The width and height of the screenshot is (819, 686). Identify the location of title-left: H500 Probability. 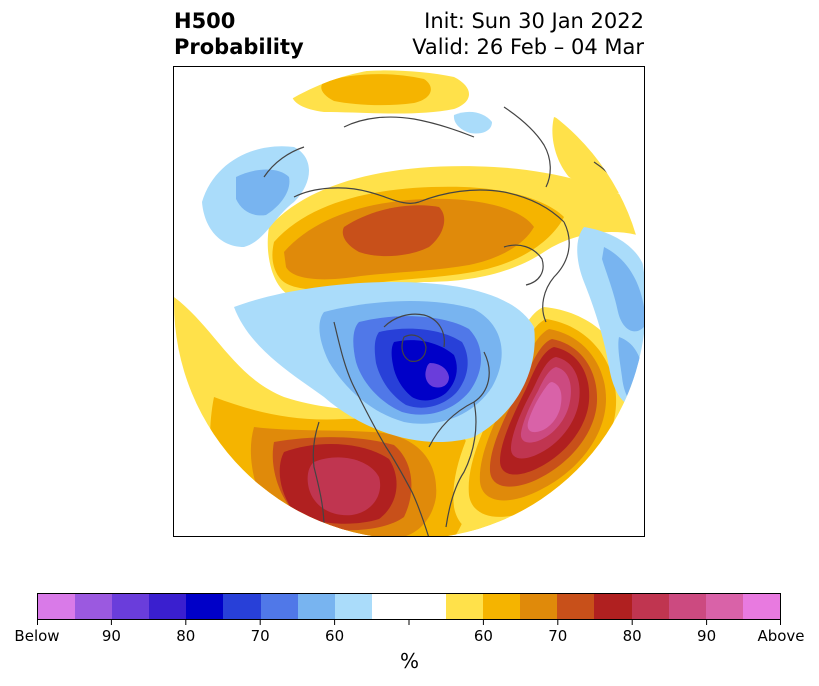
(239, 34).